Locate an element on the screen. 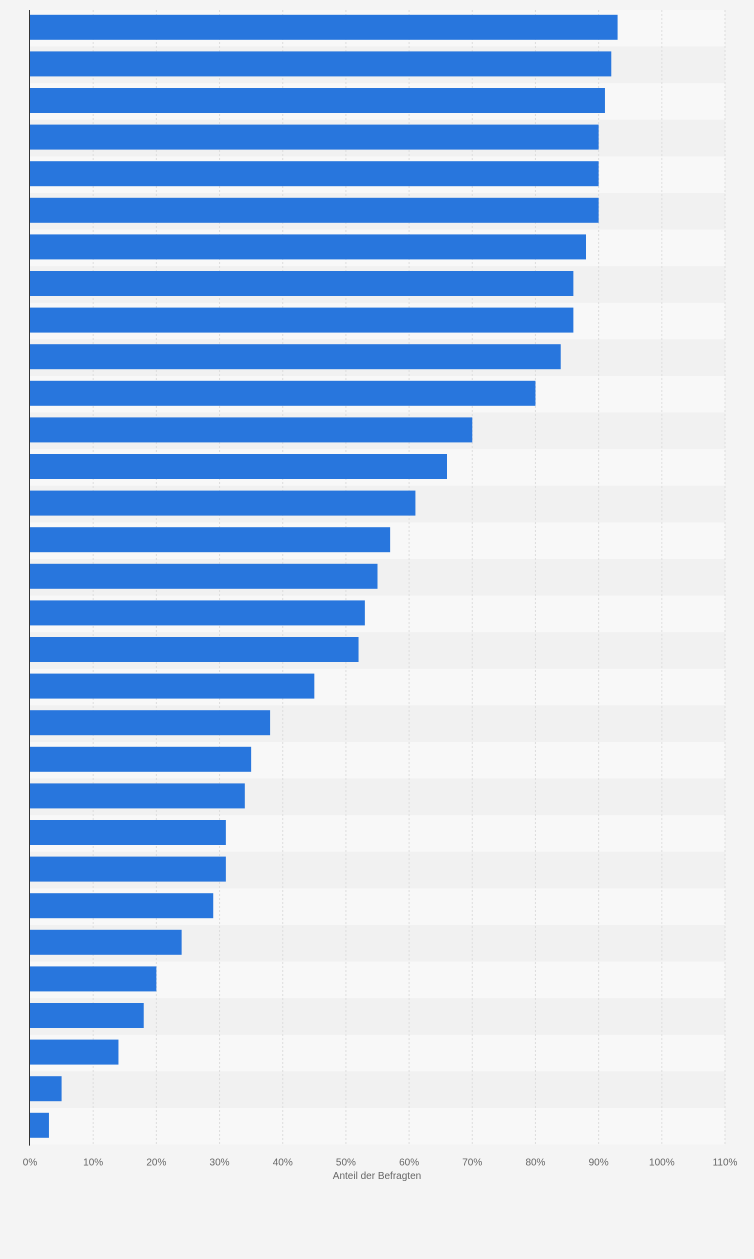 The width and height of the screenshot is (754, 1259). x-tick-label: 100% is located at coordinates (662, 1163).